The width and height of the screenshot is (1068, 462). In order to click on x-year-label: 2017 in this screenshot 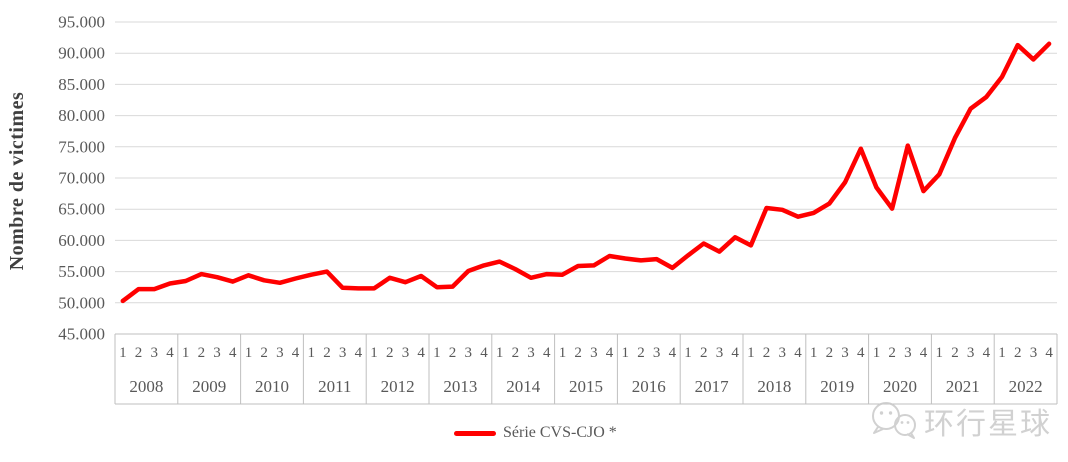, I will do `click(712, 386)`.